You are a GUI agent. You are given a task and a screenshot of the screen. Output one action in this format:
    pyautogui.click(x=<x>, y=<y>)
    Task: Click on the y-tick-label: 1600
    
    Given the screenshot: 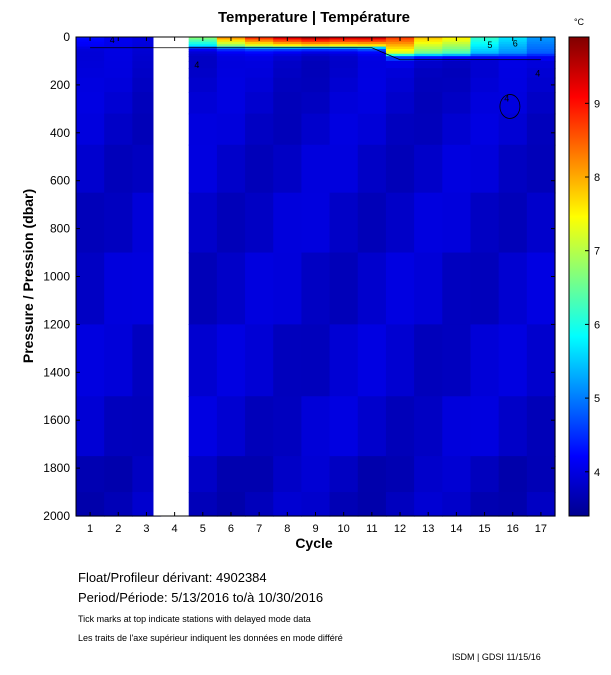 What is the action you would take?
    pyautogui.click(x=56, y=420)
    